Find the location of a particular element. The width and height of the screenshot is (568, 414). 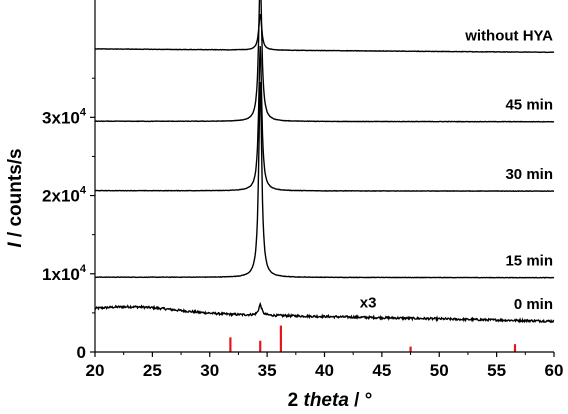

x-tick-label: 60 is located at coordinates (554, 370).